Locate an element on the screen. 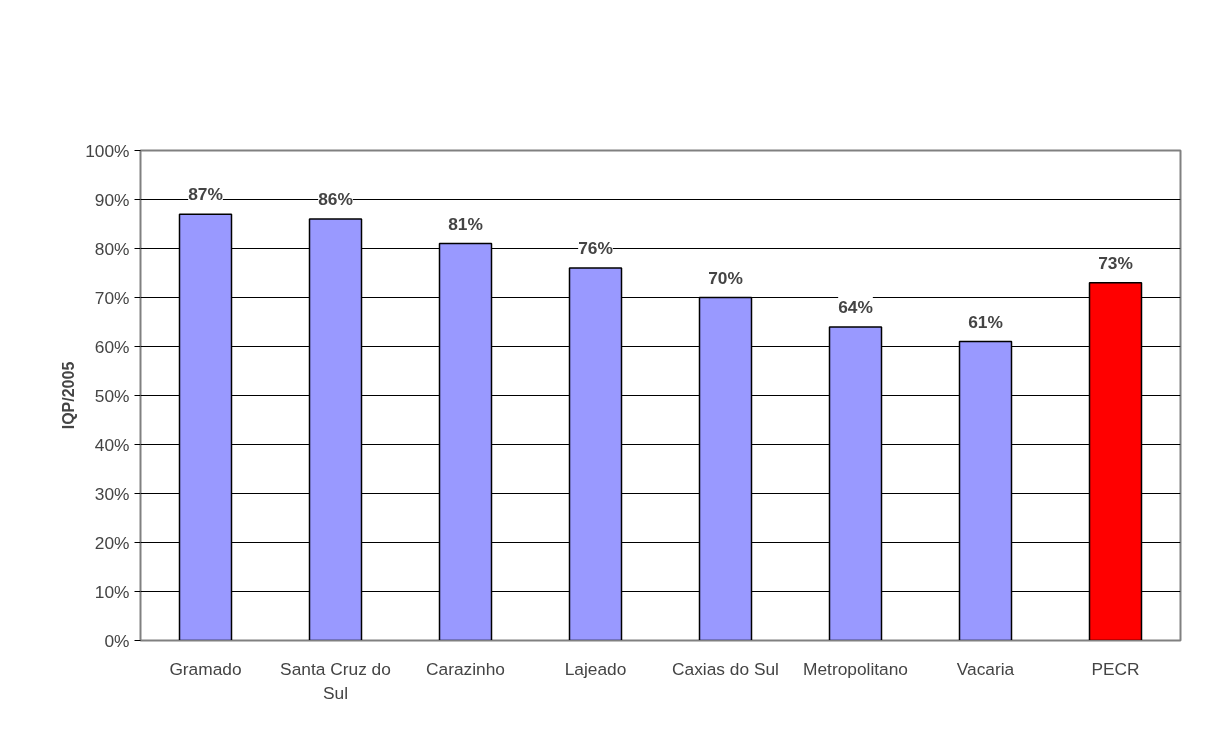 This screenshot has height=754, width=1220. x-tick-label: PECR is located at coordinates (1115, 668).